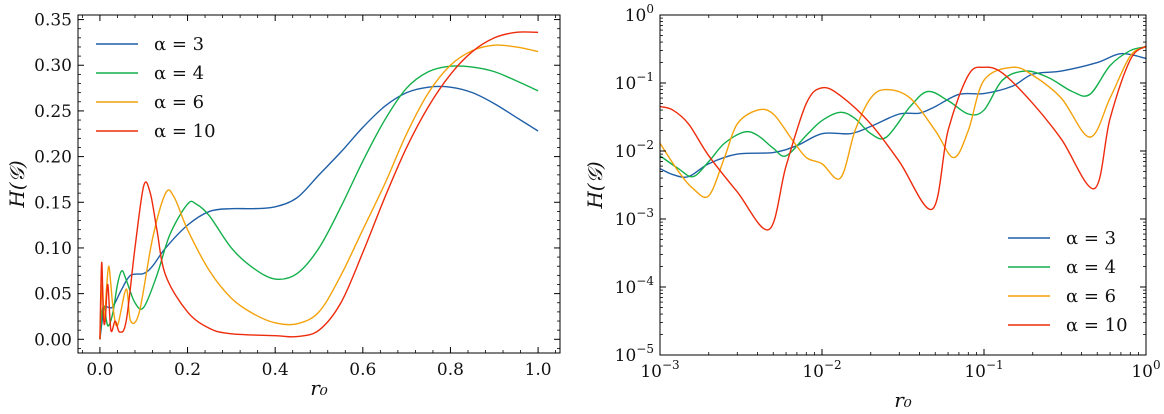 This screenshot has height=414, width=1164. Describe the element at coordinates (821, 370) in the screenshot. I see `x-tick-label: 10⁻²` at that location.